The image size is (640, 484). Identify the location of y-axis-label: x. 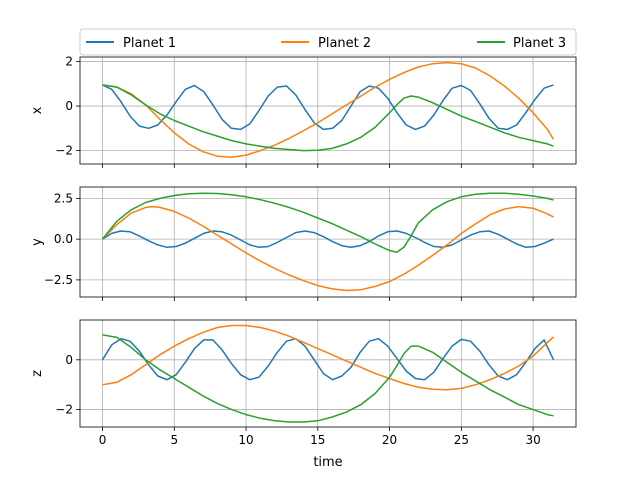
(37, 110).